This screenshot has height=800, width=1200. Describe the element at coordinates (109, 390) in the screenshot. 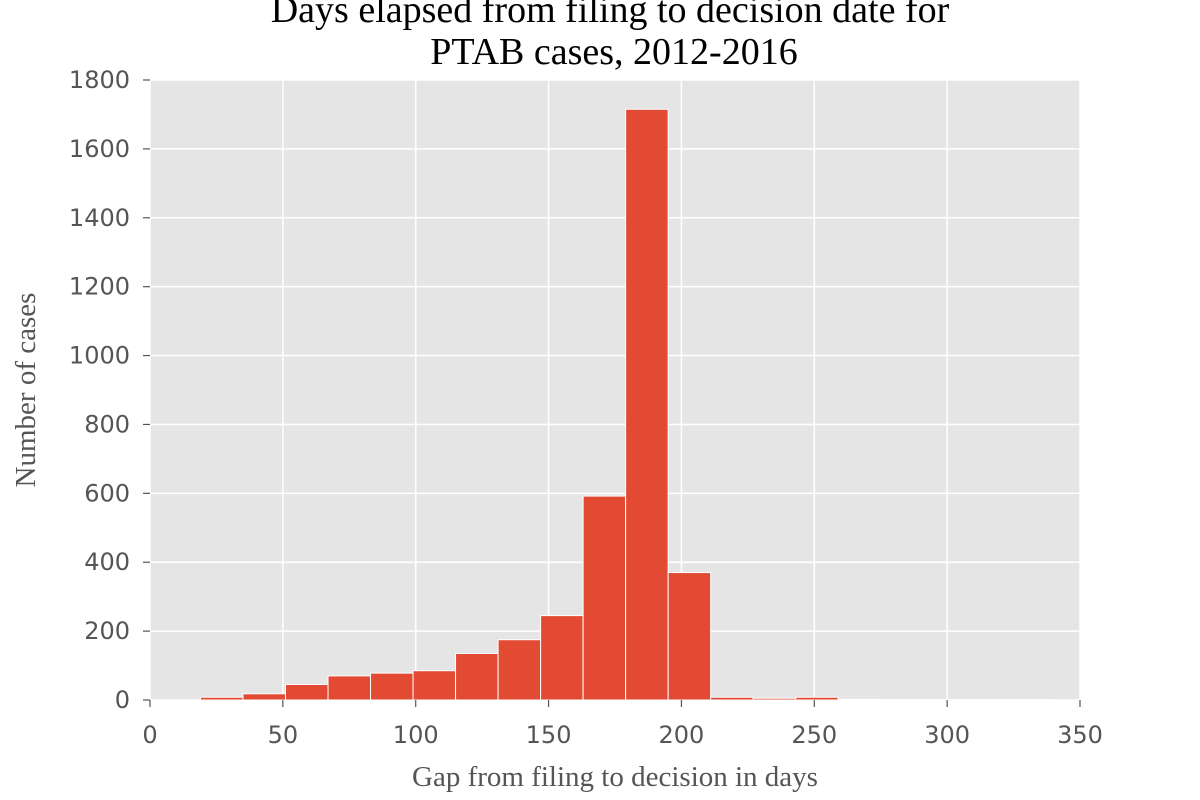

I see `y-axis-ticks: 0 200 400 600 800 1000 1200 1400 1600 1800` at that location.